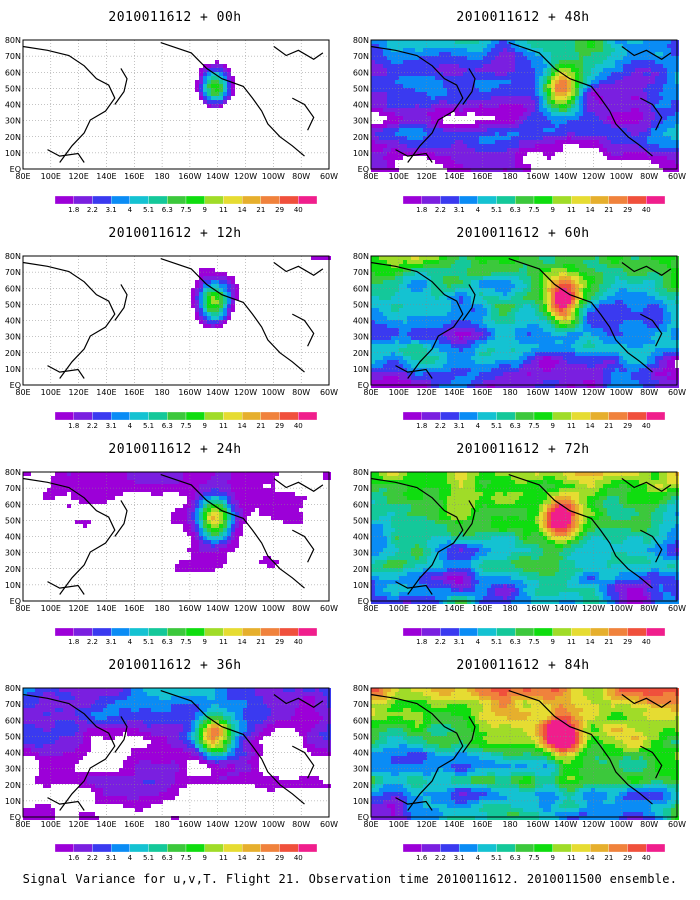 Image resolution: width=700 pixels, height=900 pixels. I want to click on colorbar-label: 2.2, so click(92, 426).